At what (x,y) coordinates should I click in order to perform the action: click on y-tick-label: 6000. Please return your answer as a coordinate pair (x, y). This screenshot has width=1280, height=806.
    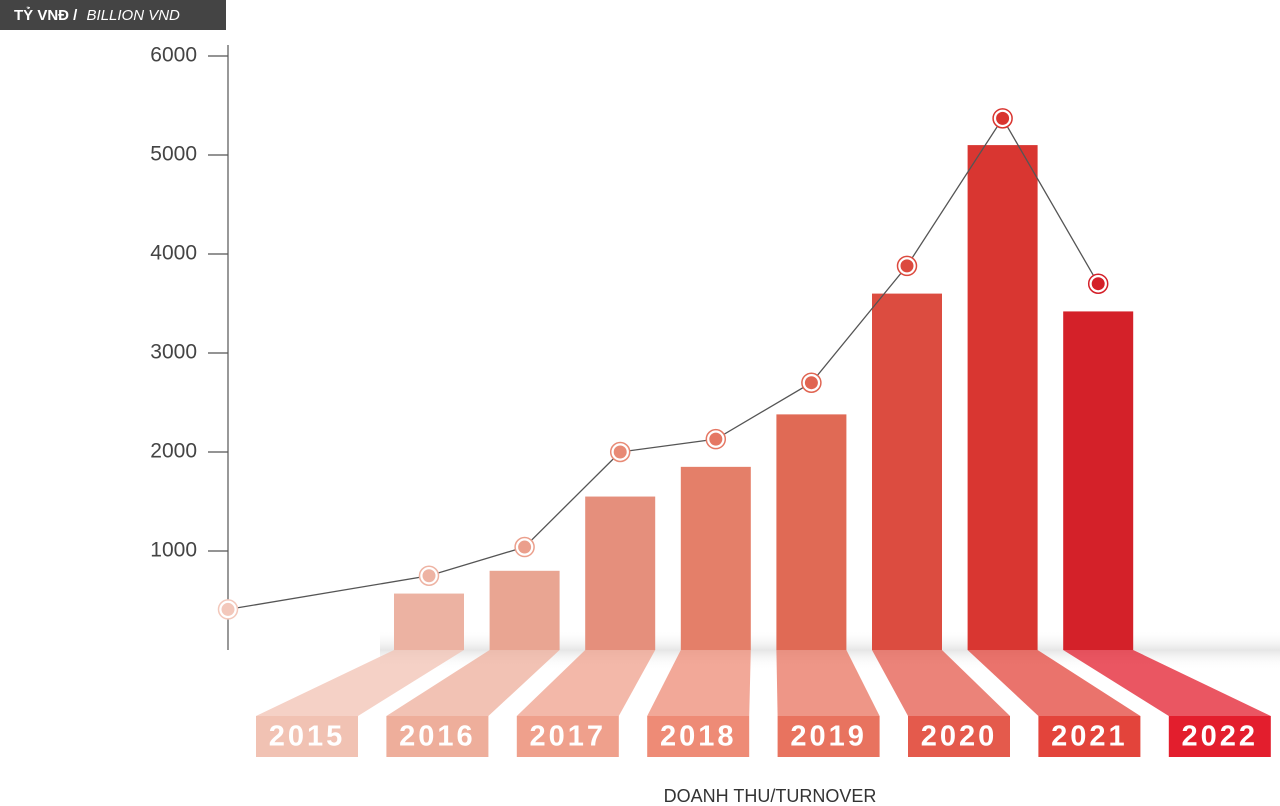
    Looking at the image, I should click on (173, 55).